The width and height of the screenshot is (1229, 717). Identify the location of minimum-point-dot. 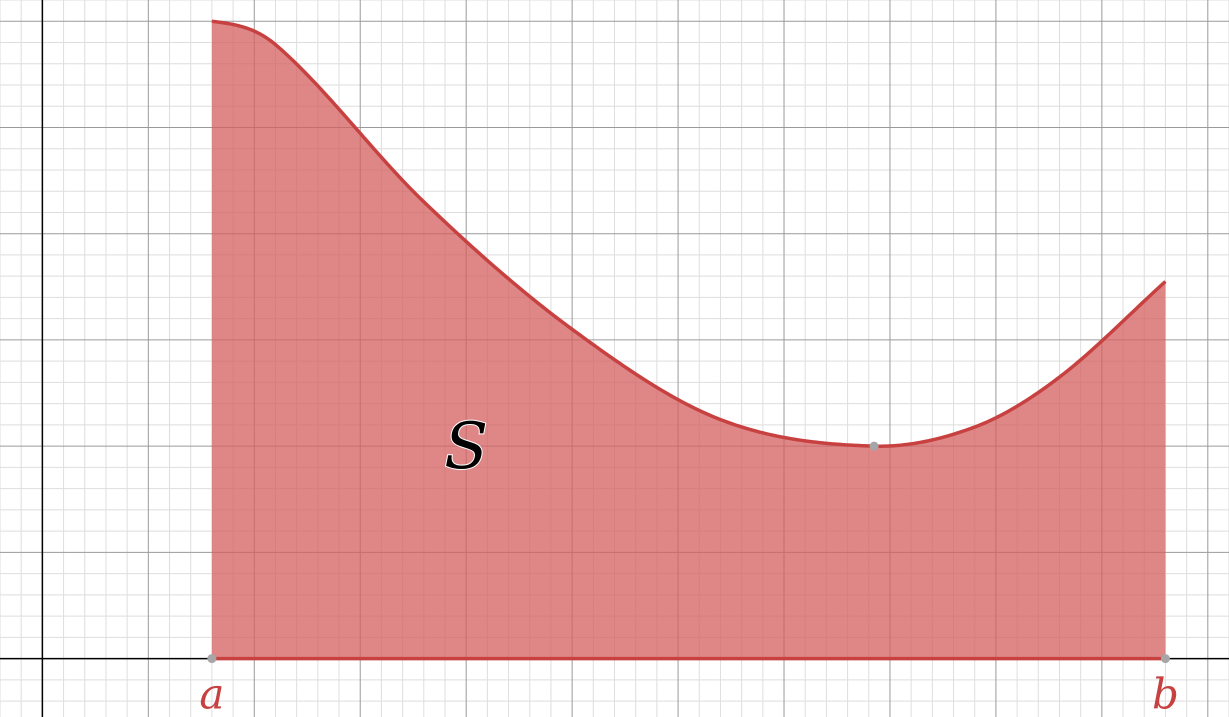
(874, 446).